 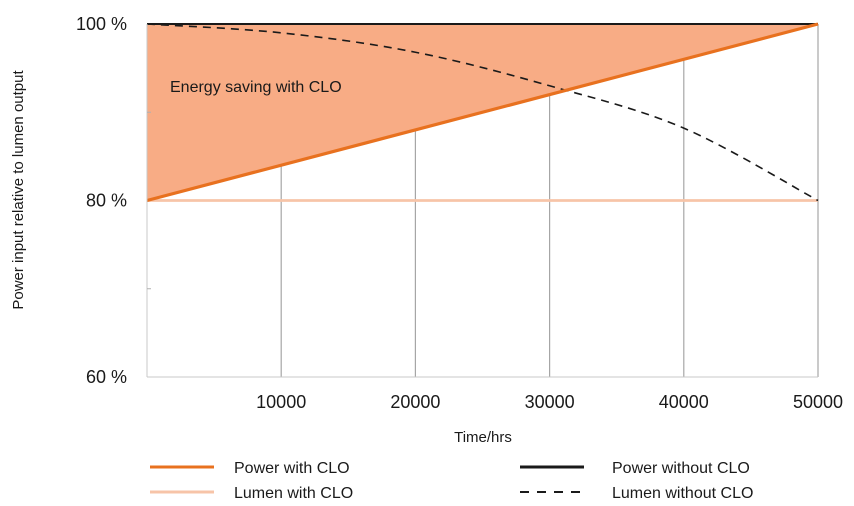 What do you see at coordinates (101, 24) in the screenshot?
I see `y-tick-label: 100 %` at bounding box center [101, 24].